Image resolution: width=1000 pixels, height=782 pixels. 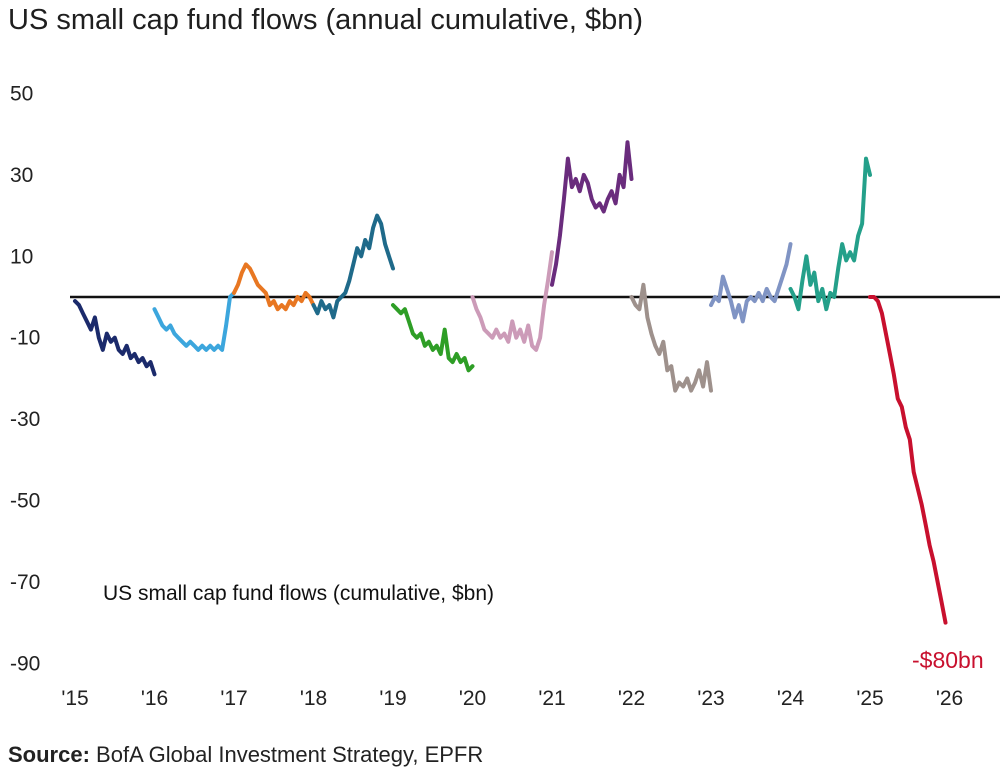 What do you see at coordinates (949, 698) in the screenshot?
I see `x-tick-label: '26` at bounding box center [949, 698].